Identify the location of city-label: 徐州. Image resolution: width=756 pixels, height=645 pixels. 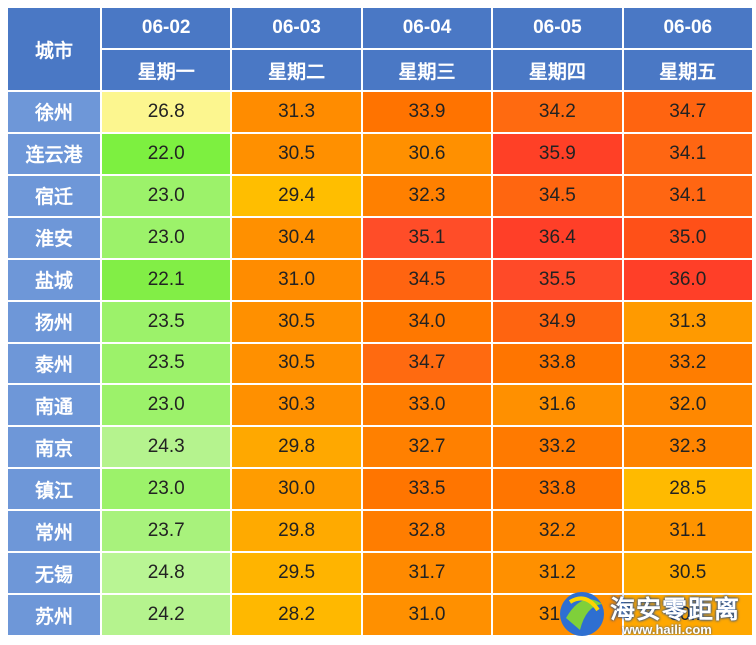
(54, 112).